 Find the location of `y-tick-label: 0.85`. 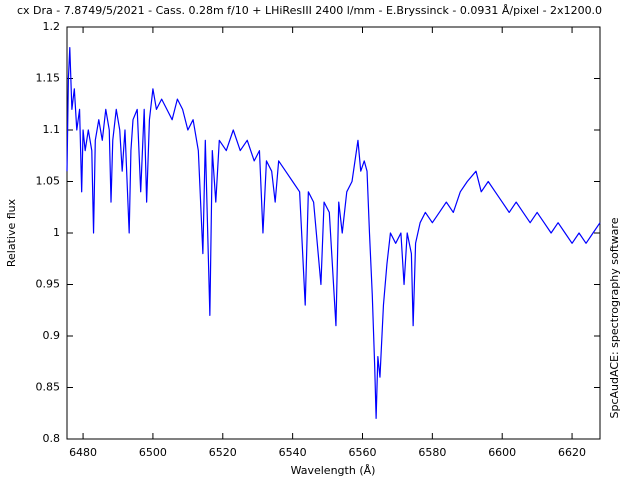

y-tick-label: 0.85 is located at coordinates (48, 387).